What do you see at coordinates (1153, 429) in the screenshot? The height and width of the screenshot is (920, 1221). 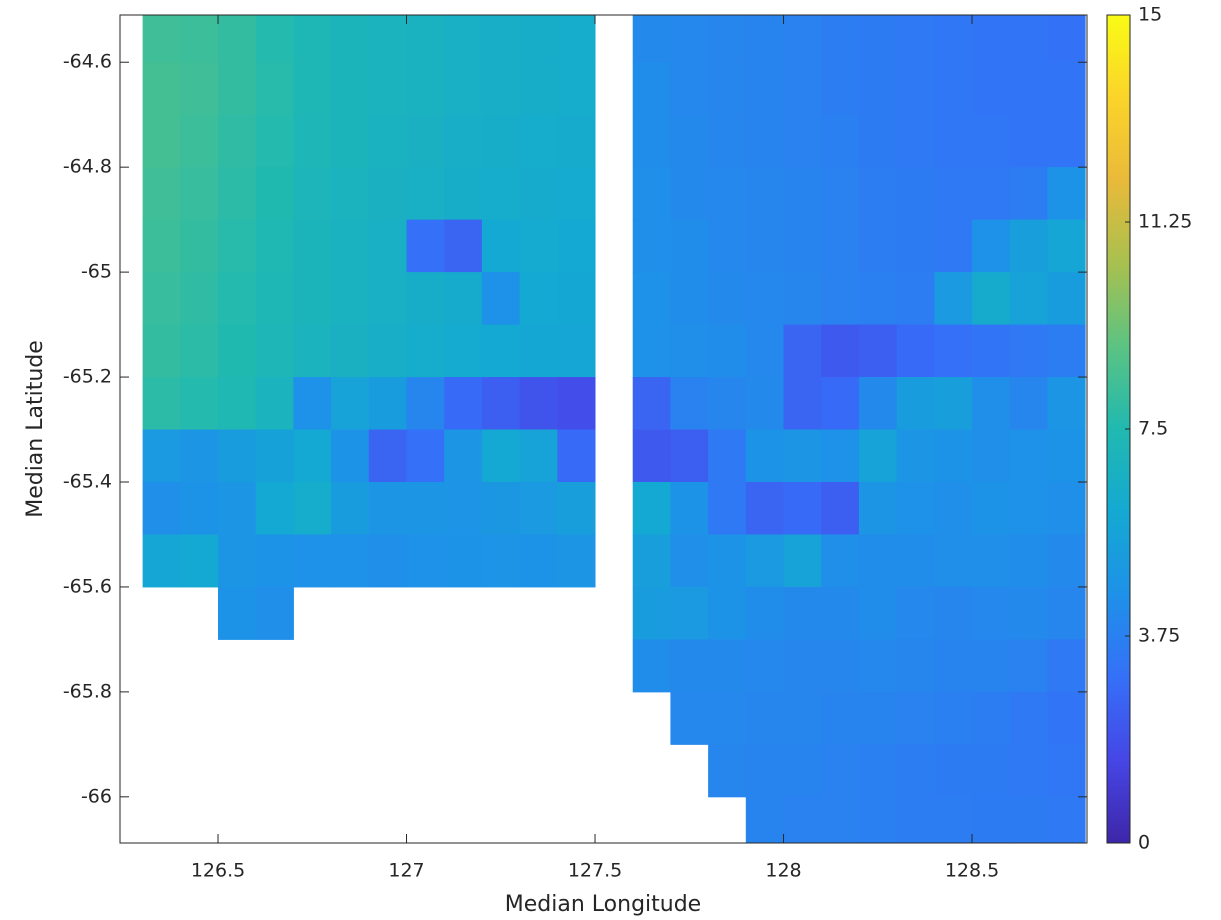 I see `colorbar-tick-label: 7.5` at bounding box center [1153, 429].